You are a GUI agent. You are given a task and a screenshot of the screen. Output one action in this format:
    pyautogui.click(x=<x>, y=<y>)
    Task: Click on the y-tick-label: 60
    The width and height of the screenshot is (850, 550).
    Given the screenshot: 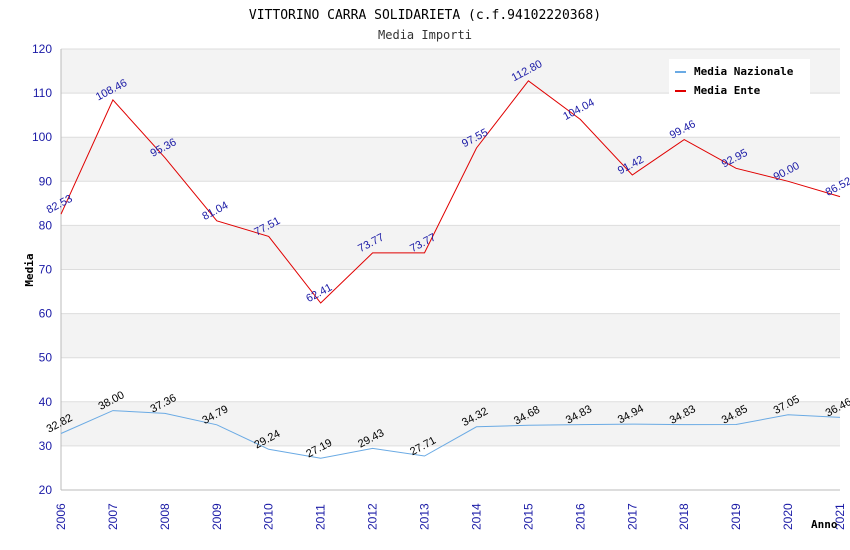 What is the action you would take?
    pyautogui.click(x=46, y=314)
    